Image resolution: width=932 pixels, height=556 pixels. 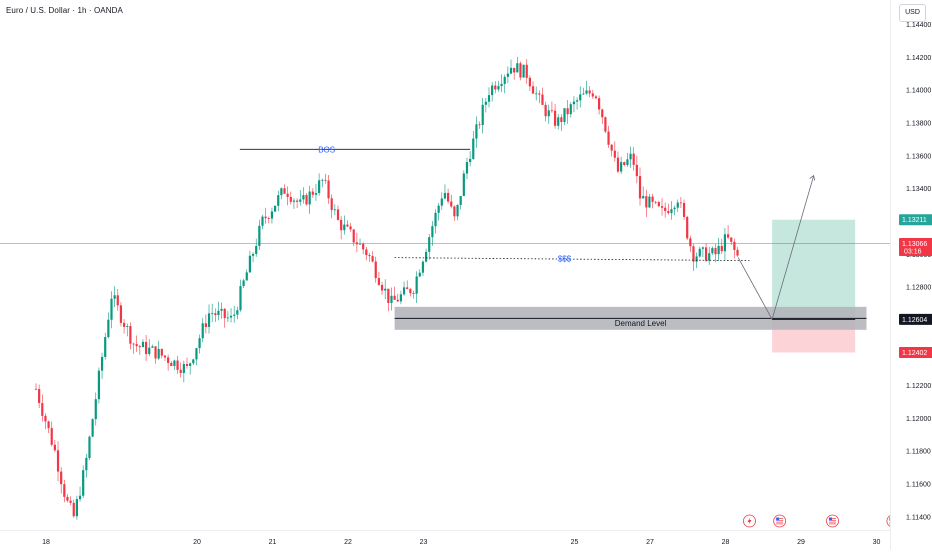 What do you see at coordinates (915, 220) in the screenshot?
I see `target-price-tag` at bounding box center [915, 220].